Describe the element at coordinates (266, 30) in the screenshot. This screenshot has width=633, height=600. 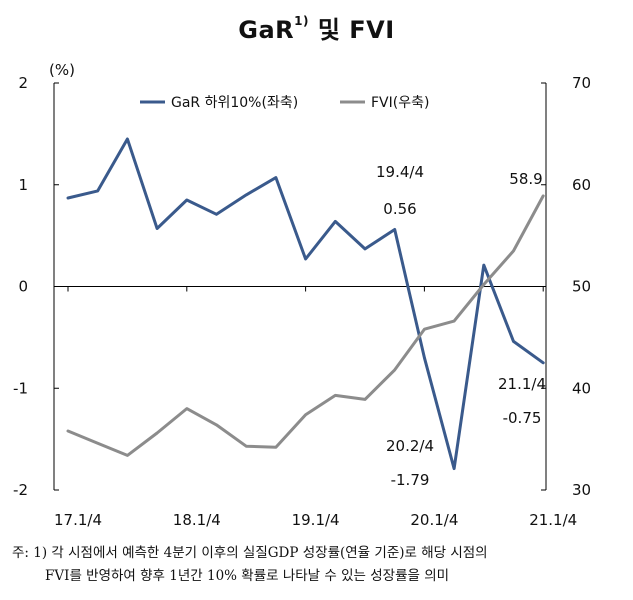
I see `title-main: GaR` at that location.